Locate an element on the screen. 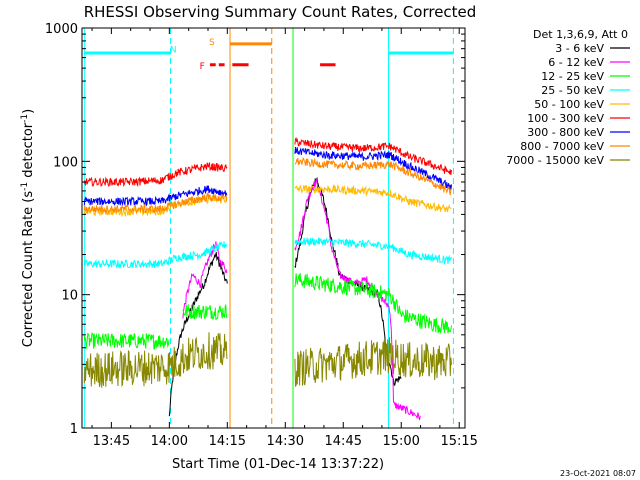 This screenshot has width=640, height=480. marker-n: N is located at coordinates (173, 51).